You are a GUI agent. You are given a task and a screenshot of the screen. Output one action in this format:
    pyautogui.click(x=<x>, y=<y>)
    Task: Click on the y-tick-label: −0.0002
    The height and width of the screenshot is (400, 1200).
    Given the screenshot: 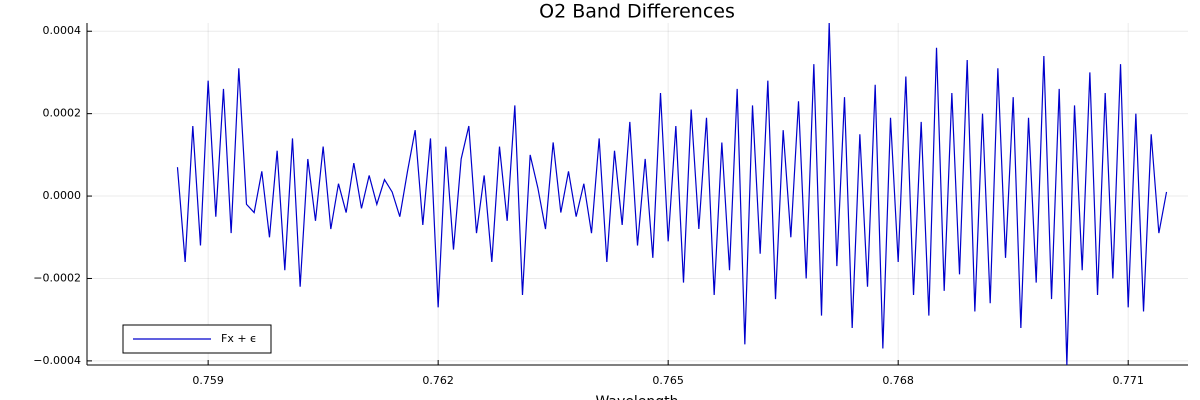 What is the action you would take?
    pyautogui.click(x=57, y=277)
    